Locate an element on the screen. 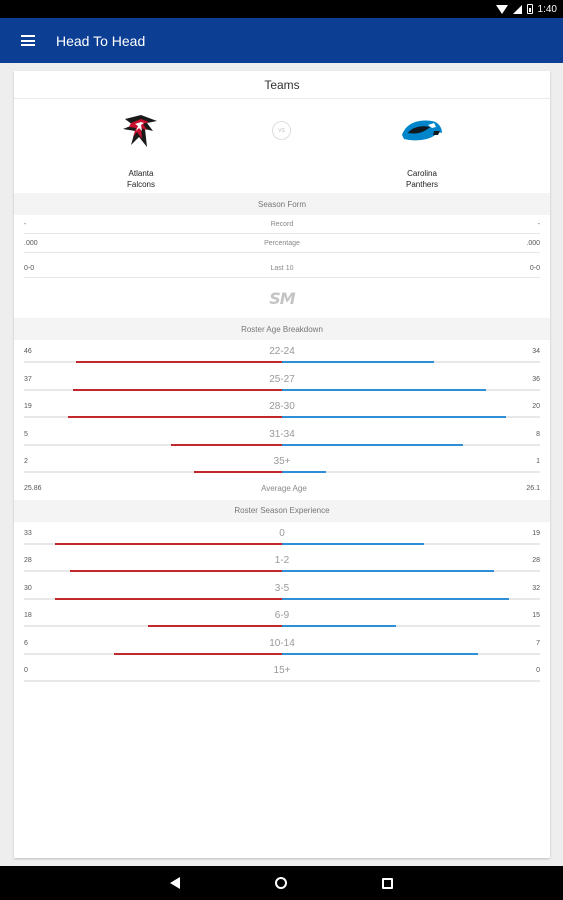  percentage-right: .000 is located at coordinates (533, 243).